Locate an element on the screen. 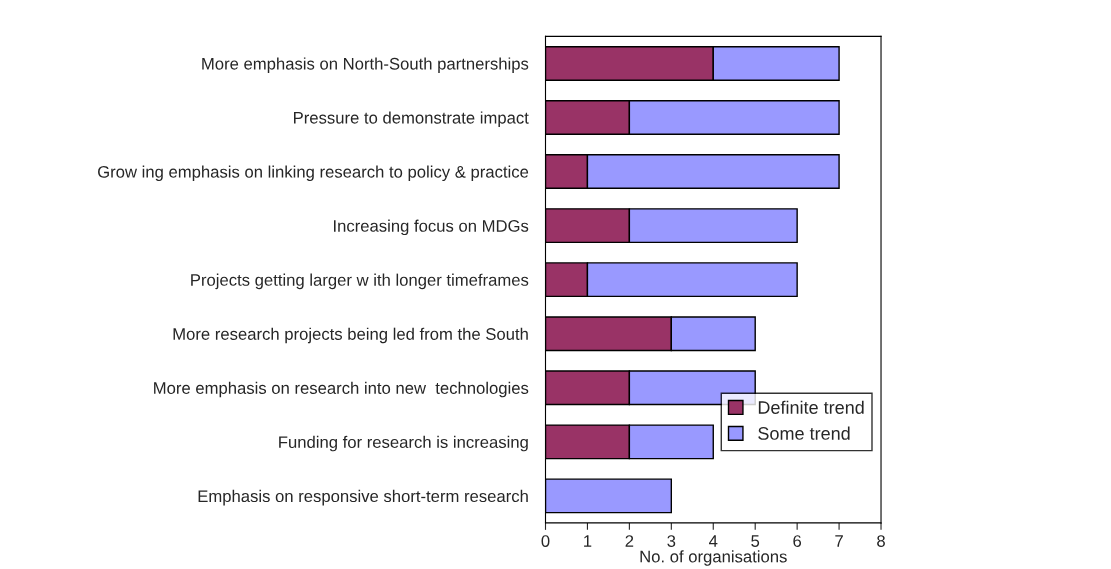 This screenshot has width=1111, height=569. x-tick-label: 4 is located at coordinates (713, 541).